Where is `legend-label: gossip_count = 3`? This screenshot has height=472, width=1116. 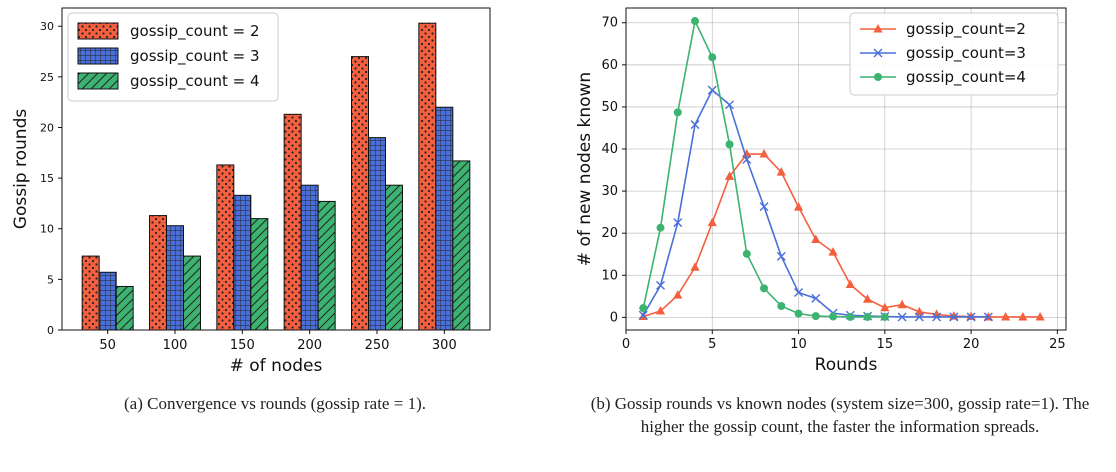 legend-label: gossip_count = 3 is located at coordinates (195, 56).